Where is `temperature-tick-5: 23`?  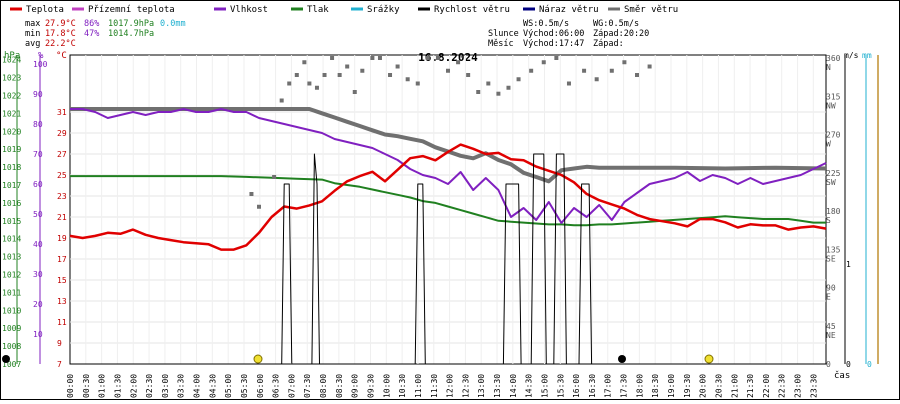 temperature-tick-5: 23 is located at coordinates (62, 196).